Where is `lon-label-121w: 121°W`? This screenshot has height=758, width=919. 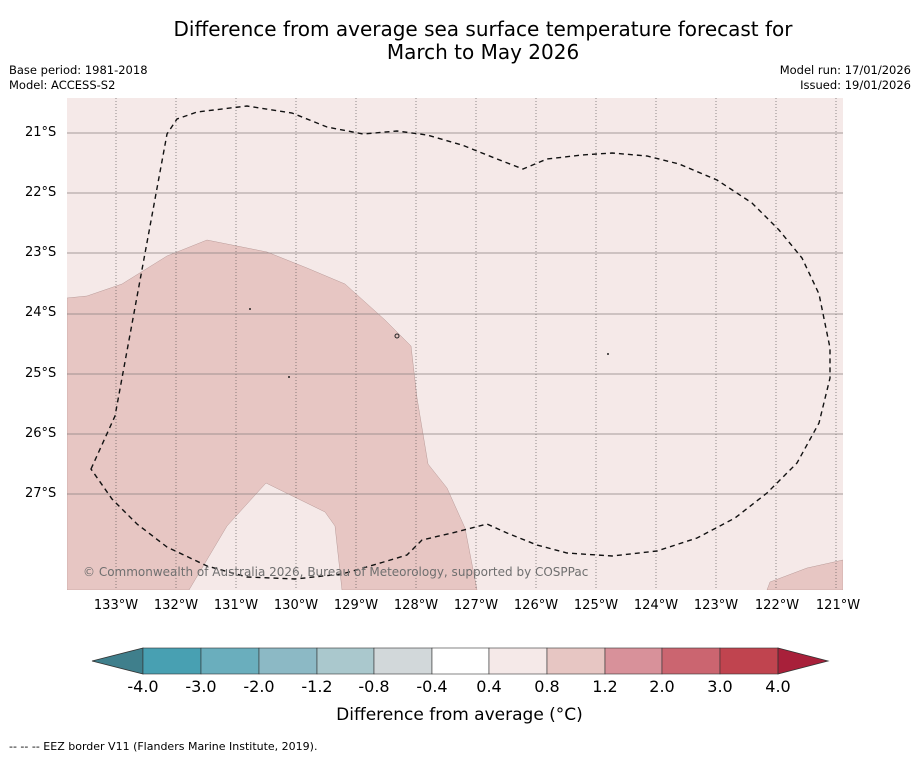
lon-label-121w: 121°W is located at coordinates (838, 605).